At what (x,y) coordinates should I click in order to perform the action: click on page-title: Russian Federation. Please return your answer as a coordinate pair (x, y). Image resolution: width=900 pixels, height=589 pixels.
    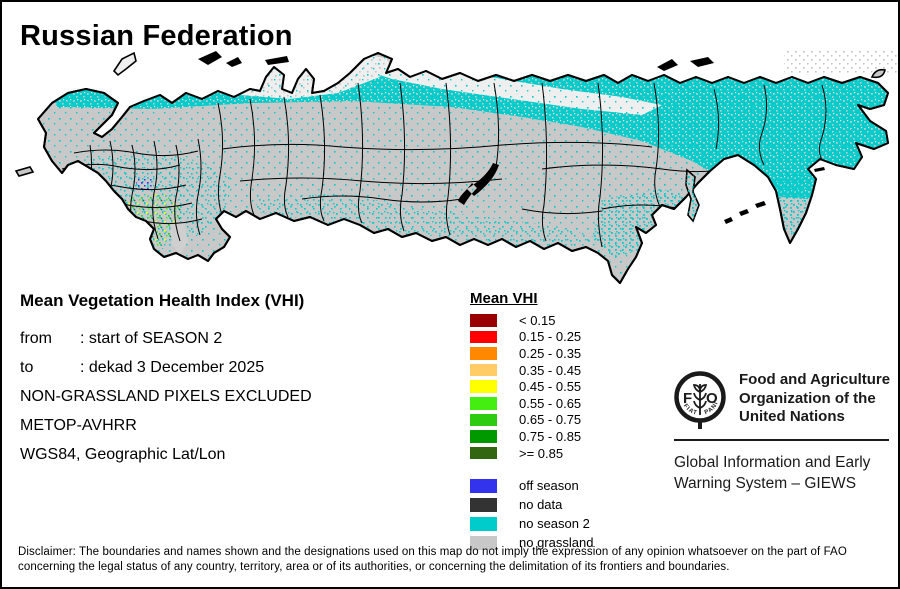
    Looking at the image, I should click on (156, 36).